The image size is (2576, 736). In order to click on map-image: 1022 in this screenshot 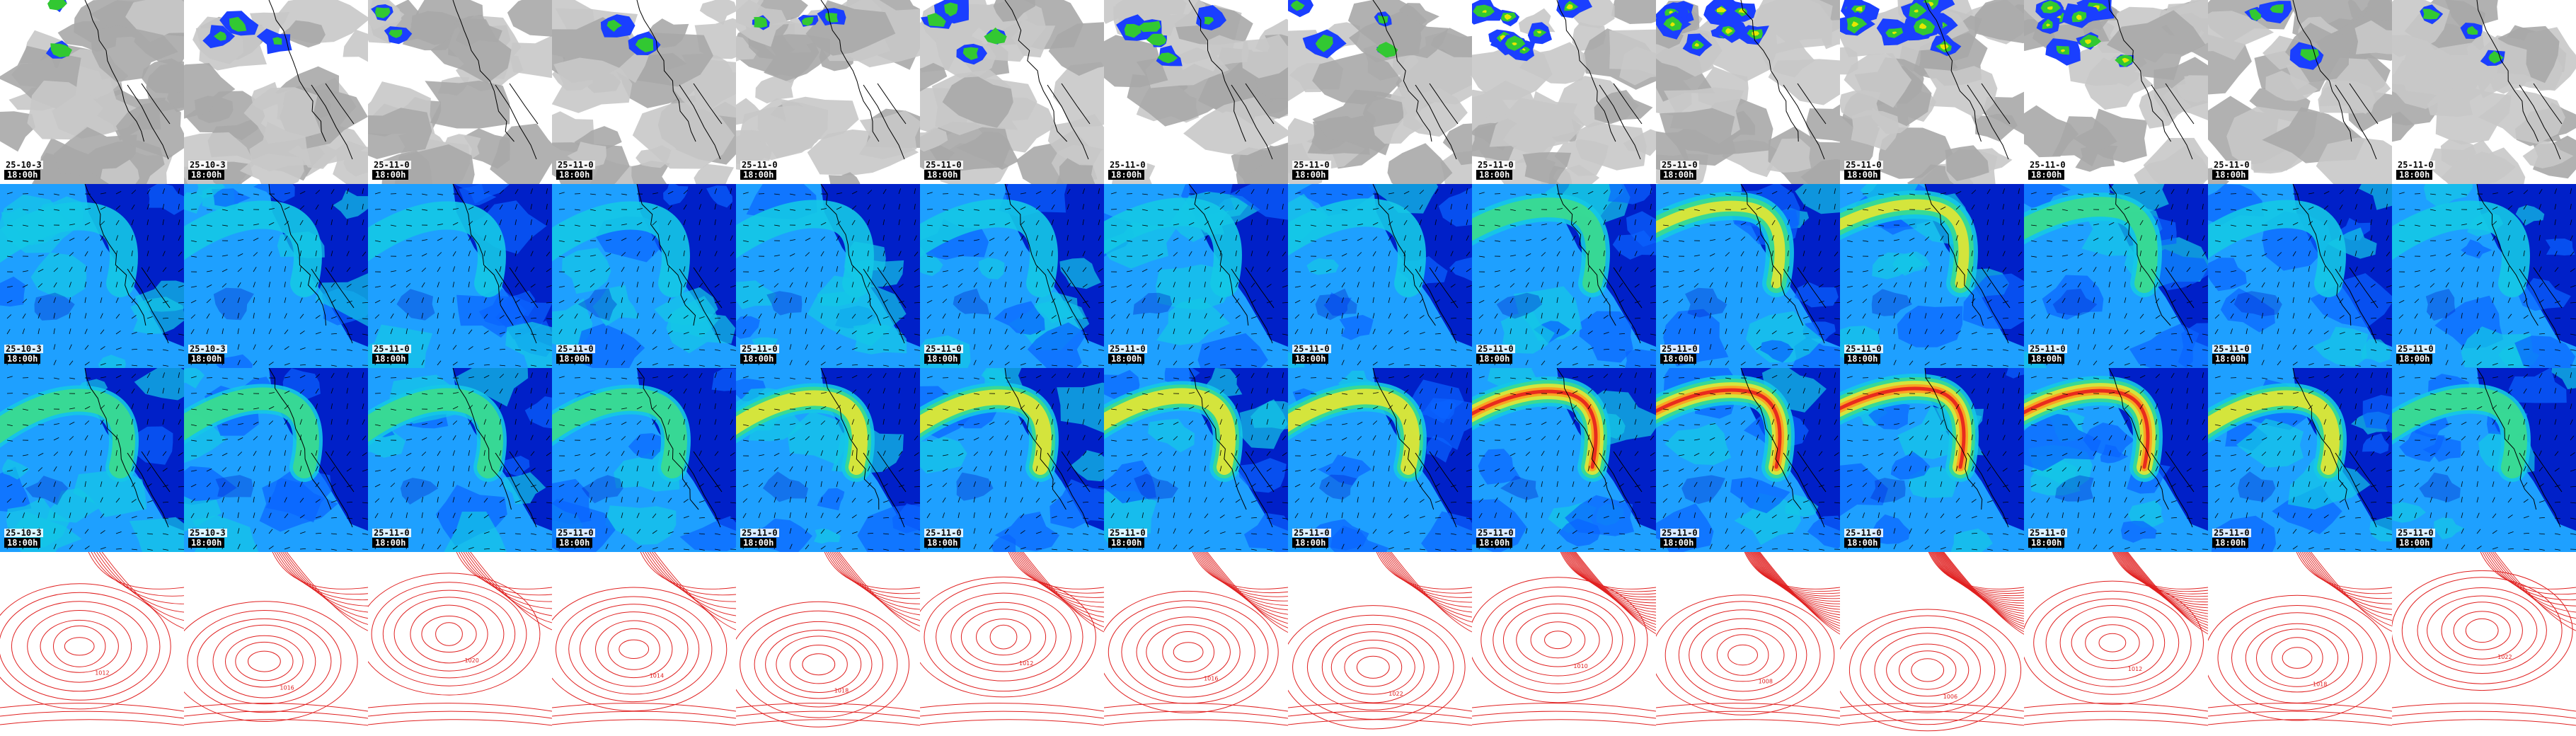, I will do `click(1380, 644)`.